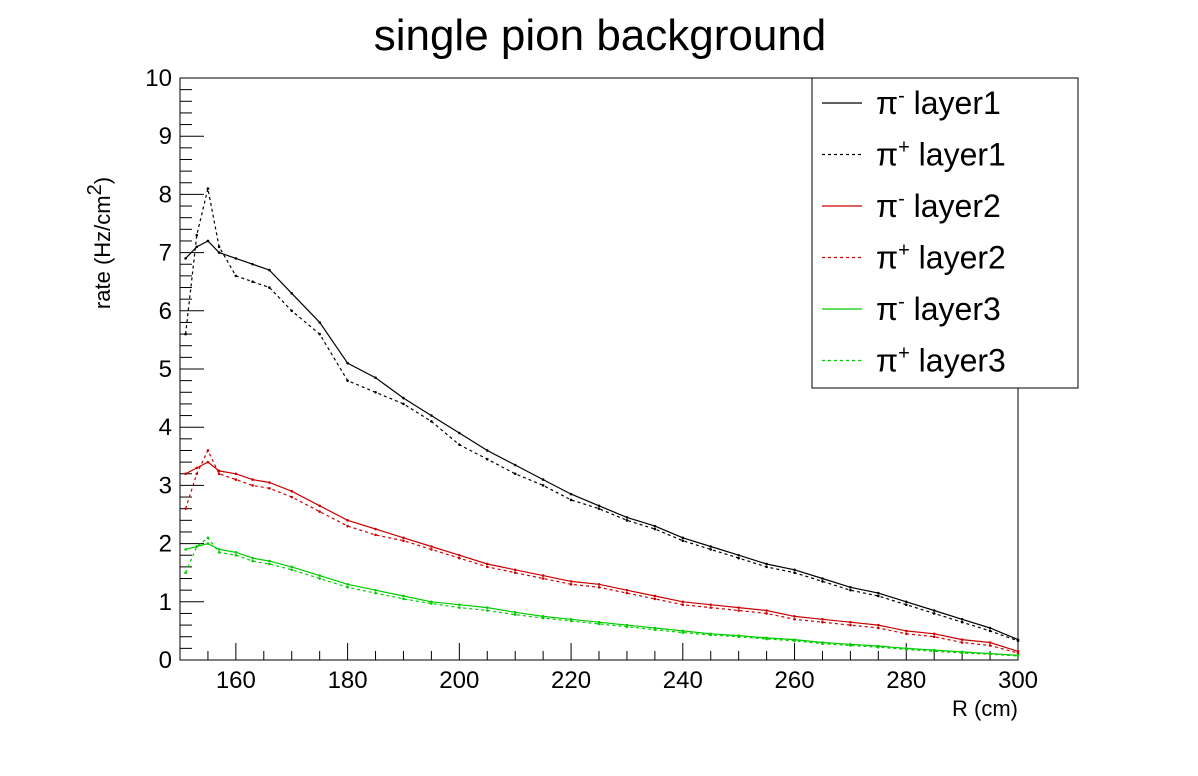  I want to click on legend-label-rest: layer1, so click(958, 155).